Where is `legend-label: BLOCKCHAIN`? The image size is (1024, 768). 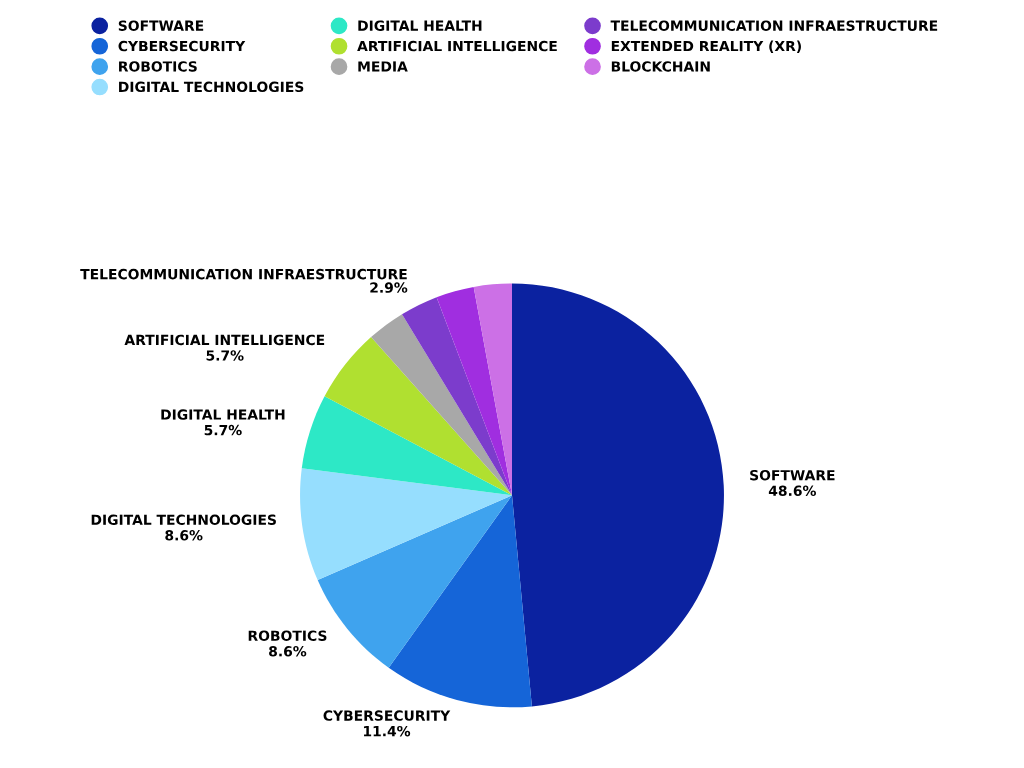 legend-label: BLOCKCHAIN is located at coordinates (660, 66).